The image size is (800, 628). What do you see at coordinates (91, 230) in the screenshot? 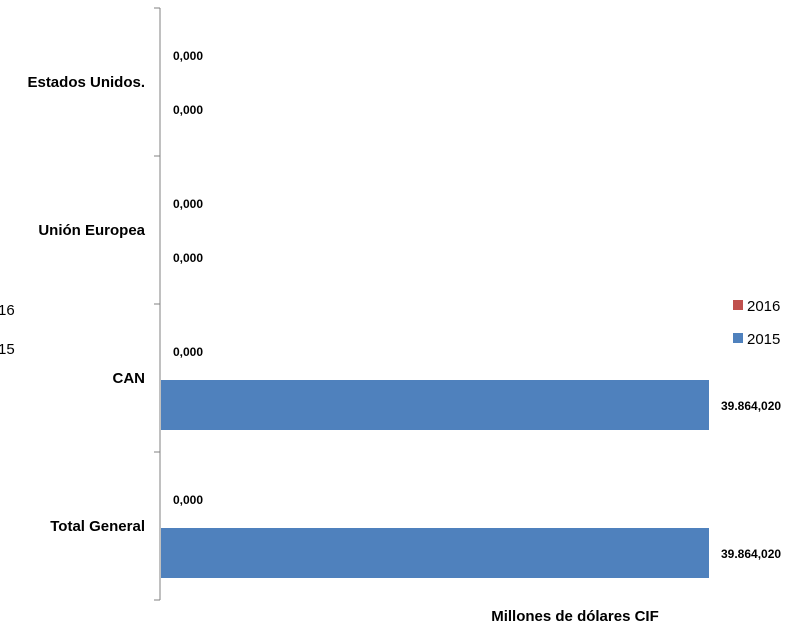
I see `category-label: Unión Europea` at bounding box center [91, 230].